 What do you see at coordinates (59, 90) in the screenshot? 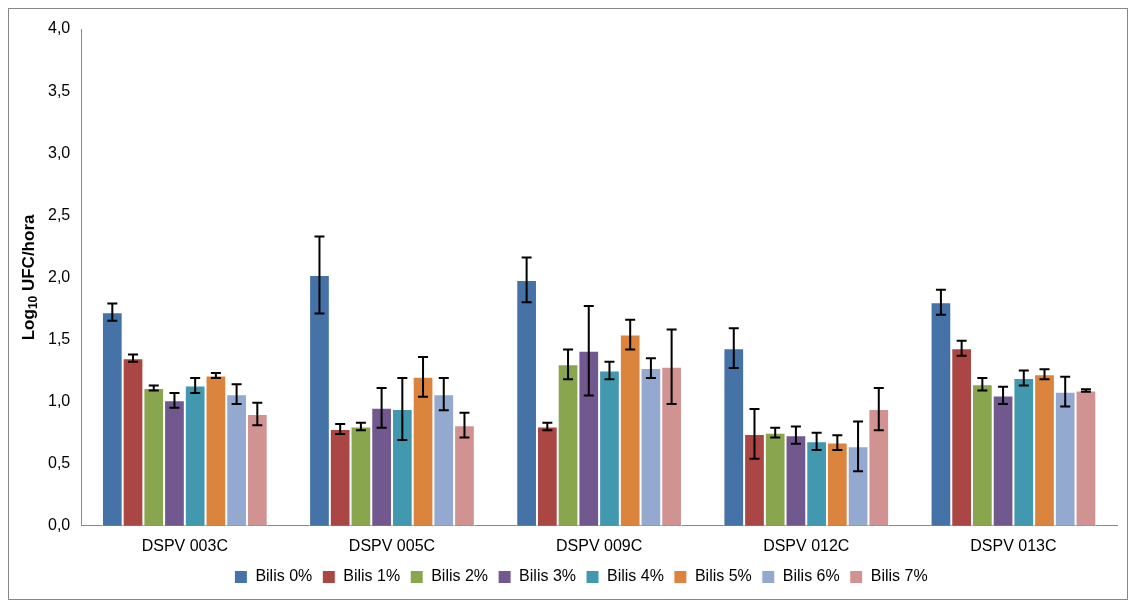
I see `y-tick-label: 3,5` at bounding box center [59, 90].